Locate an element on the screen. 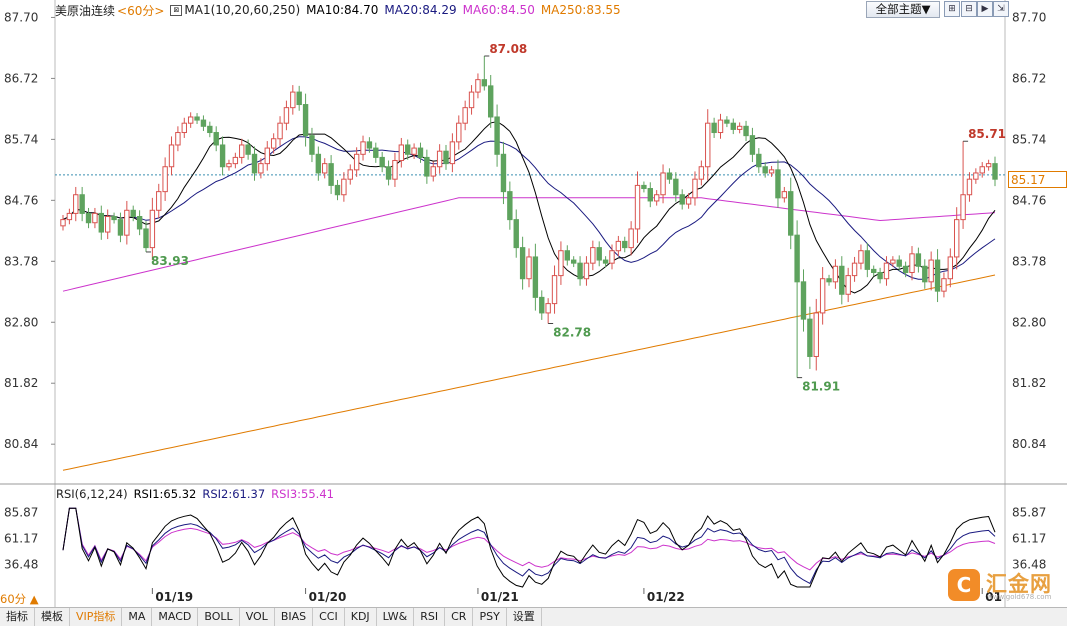 The image size is (1067, 626). rsi-panel: 85.87 85.87 61.17 61.17 36.48 36.48 is located at coordinates (525, 539).